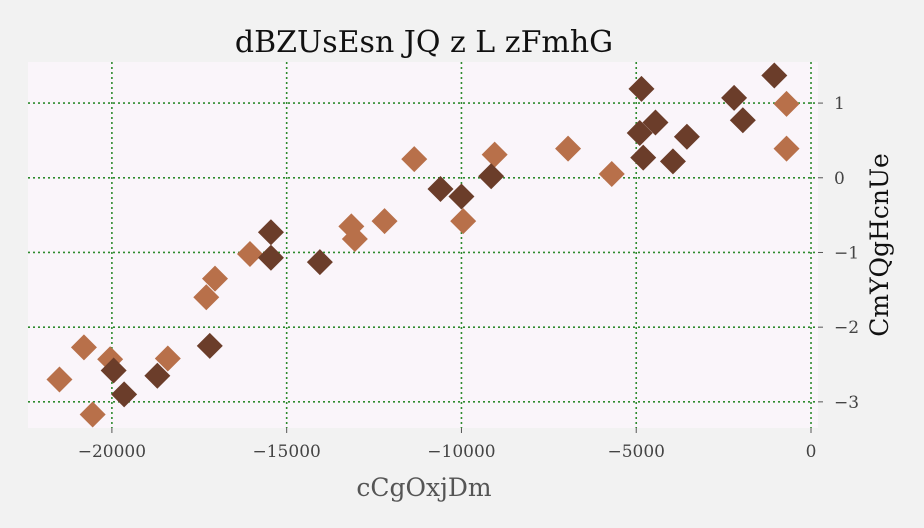 This screenshot has width=924, height=528. What do you see at coordinates (879, 245) in the screenshot?
I see `y-axis-label: CmYQgHcnUe` at bounding box center [879, 245].